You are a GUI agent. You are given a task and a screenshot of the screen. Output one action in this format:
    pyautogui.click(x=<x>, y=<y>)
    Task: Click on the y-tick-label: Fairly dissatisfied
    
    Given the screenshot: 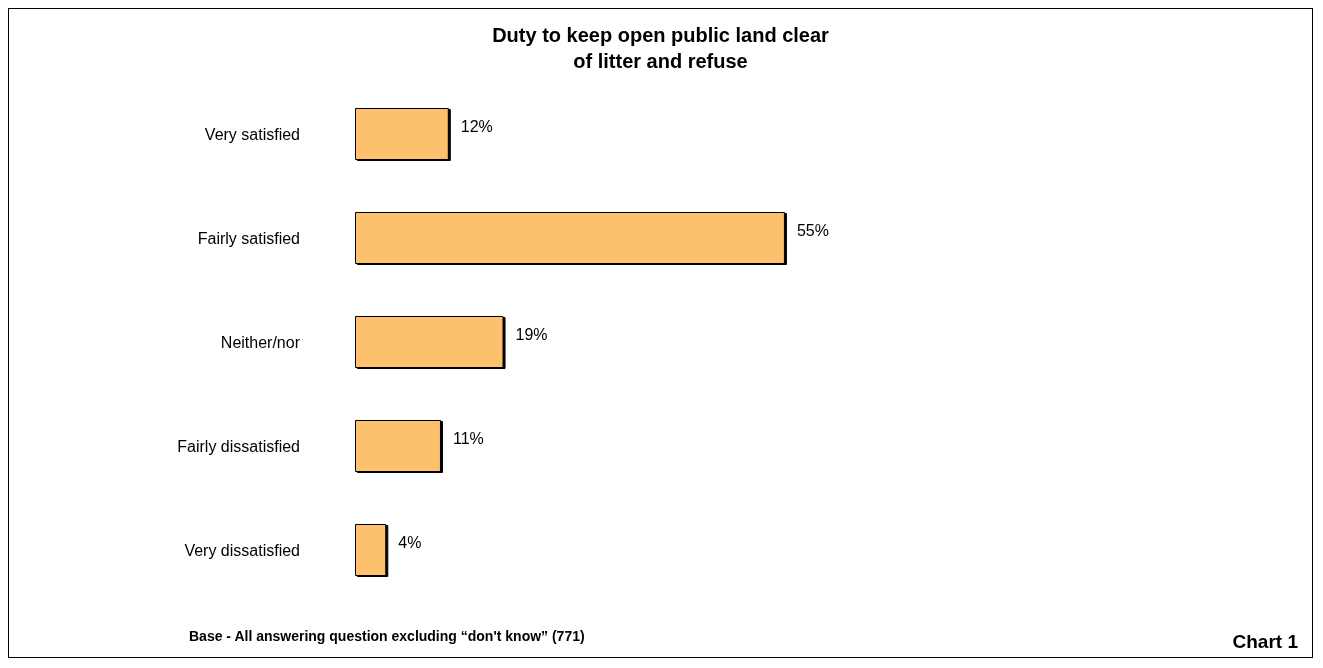 What is the action you would take?
    pyautogui.click(x=238, y=446)
    